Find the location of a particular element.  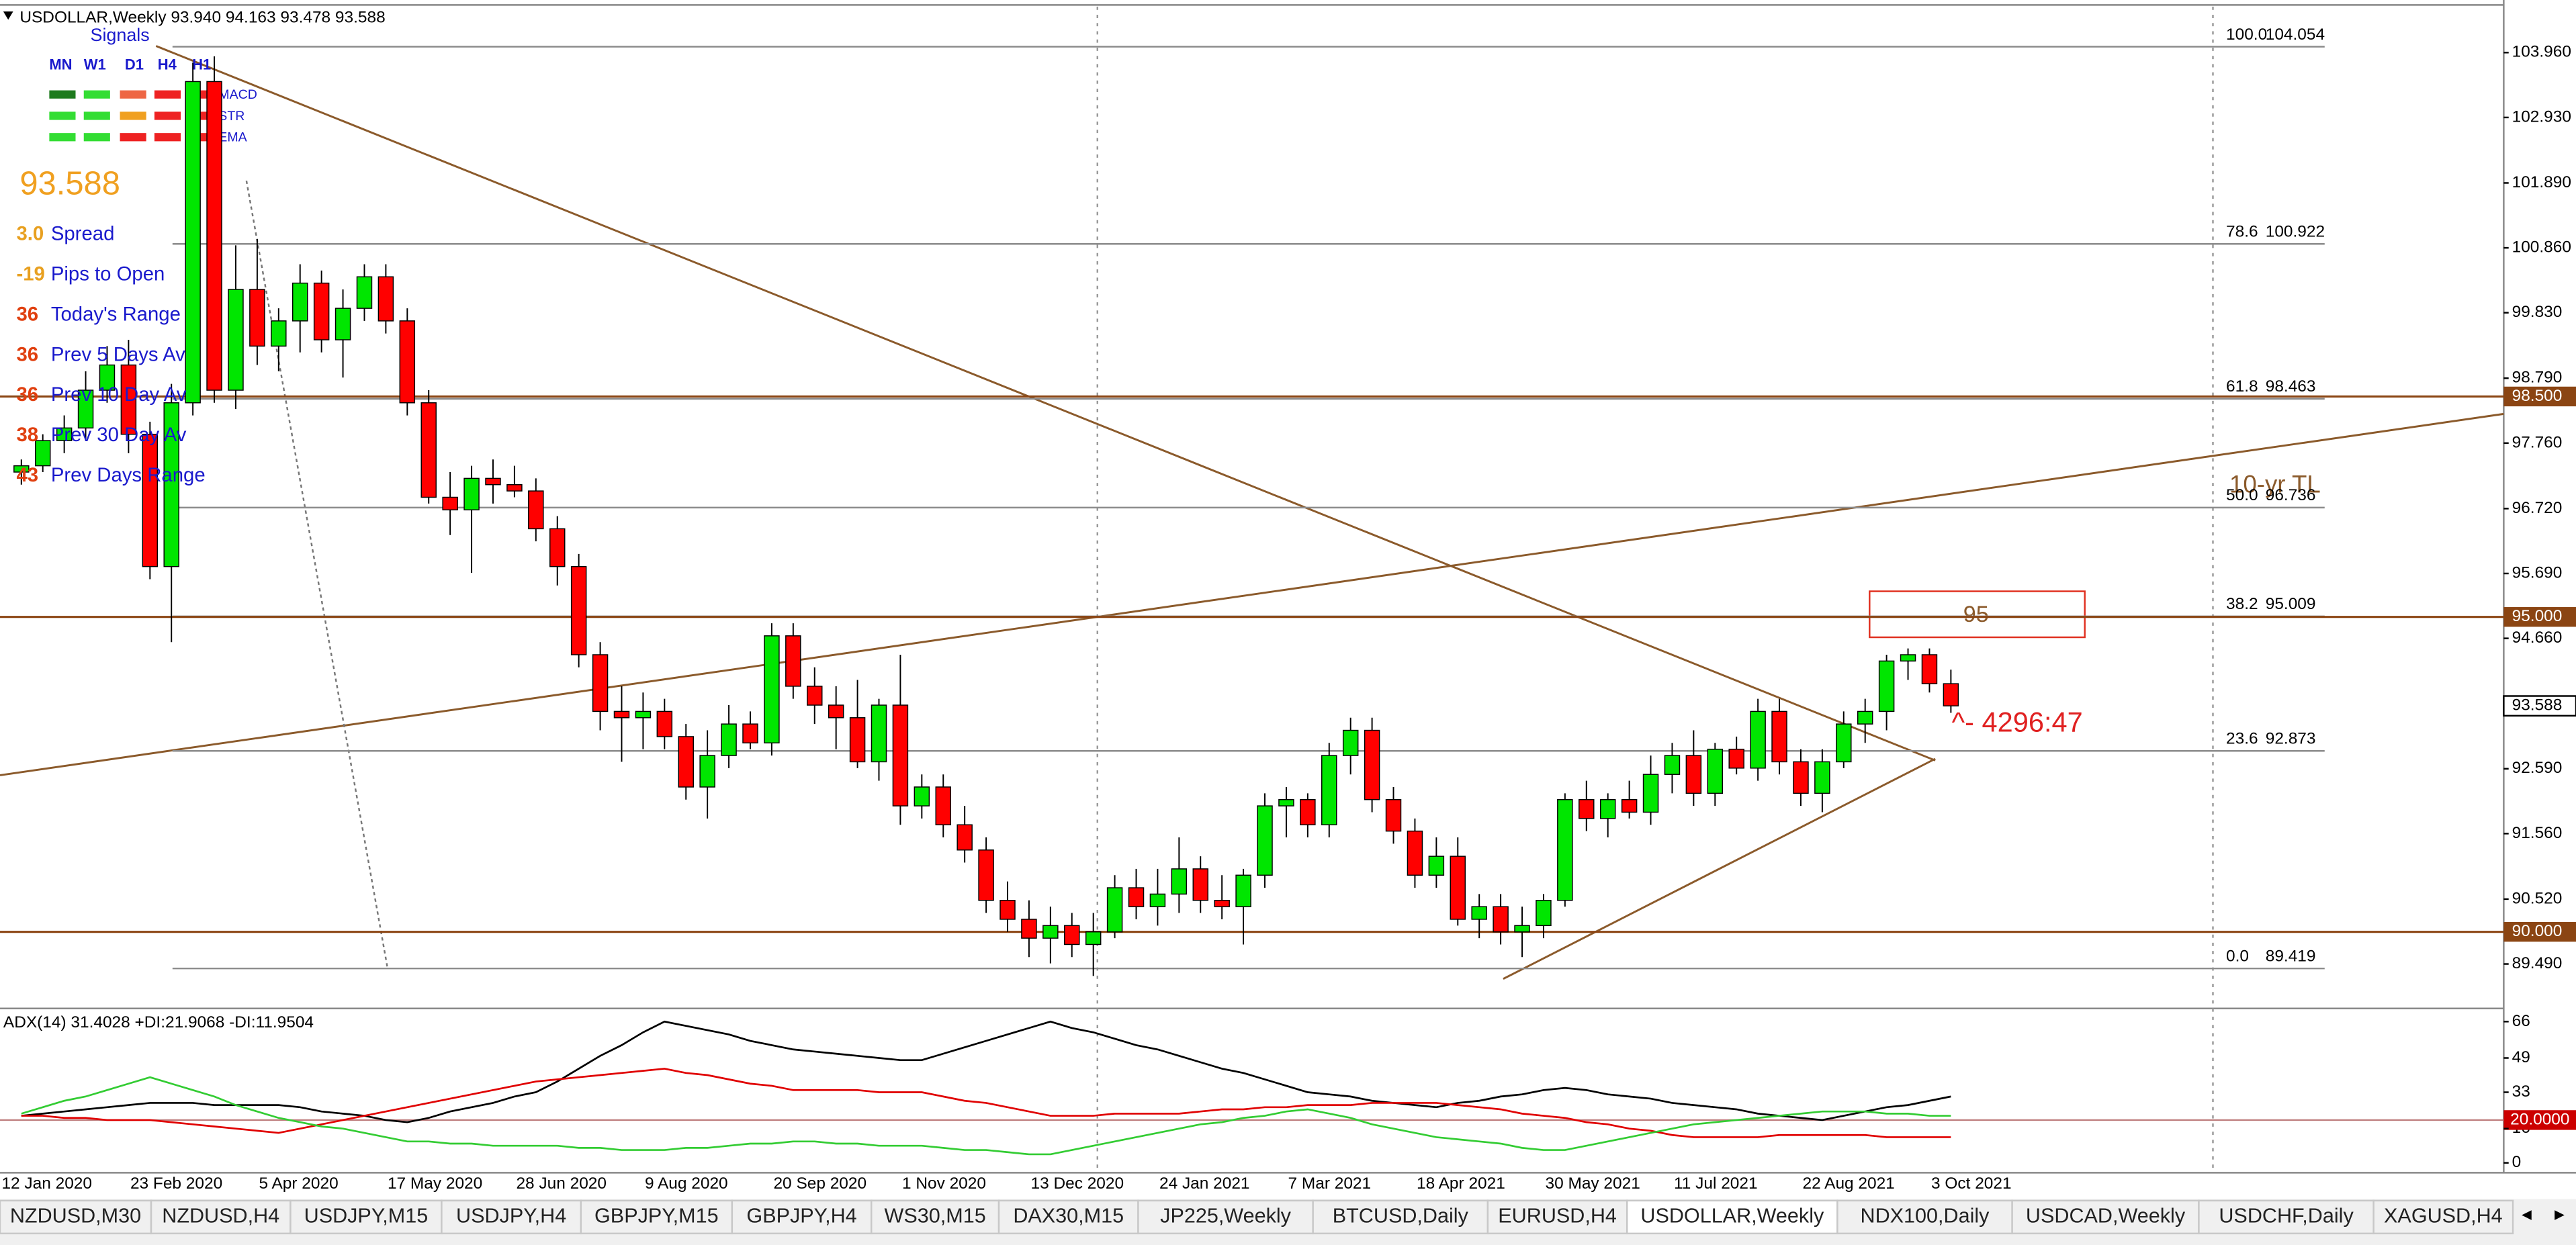

tab: USDCAD,Weekly is located at coordinates (2105, 1217).